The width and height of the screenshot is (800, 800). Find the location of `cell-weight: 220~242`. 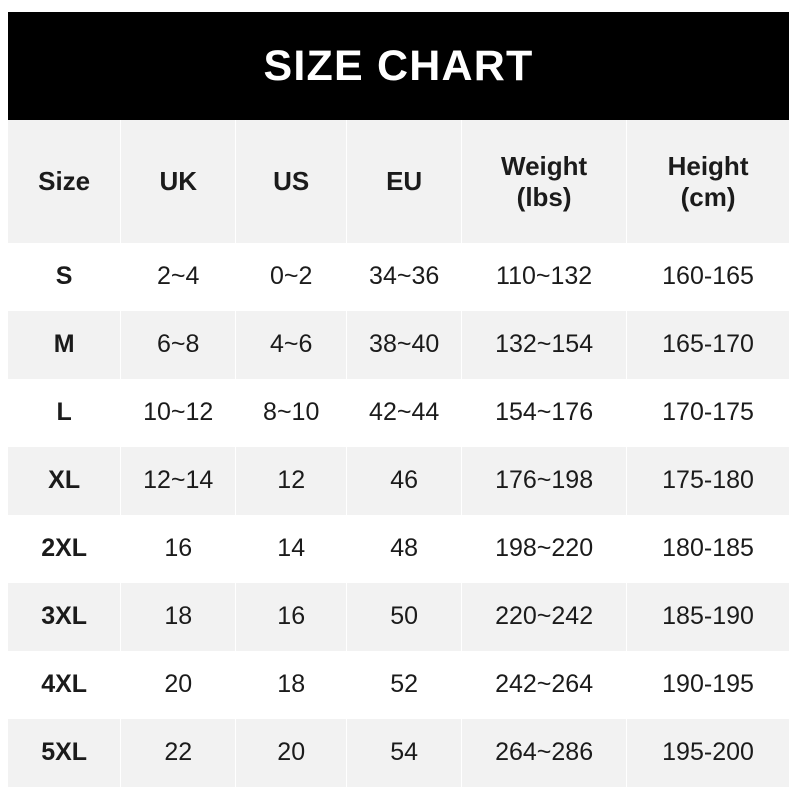

cell-weight: 220~242 is located at coordinates (544, 617).